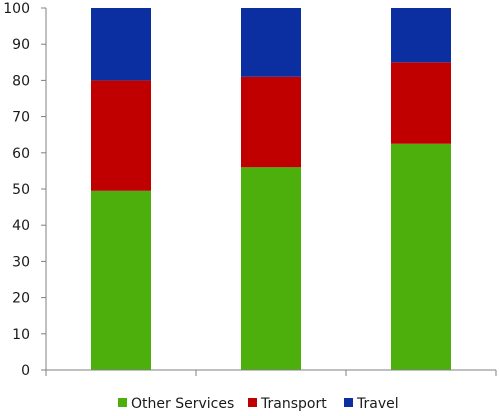 The width and height of the screenshot is (499, 416). Describe the element at coordinates (21, 45) in the screenshot. I see `y-tick-label: 90` at that location.